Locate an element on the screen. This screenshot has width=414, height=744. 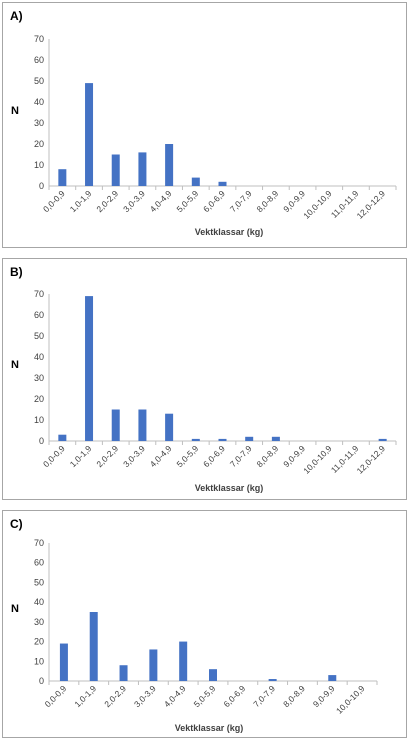
panel-label: C) is located at coordinates (16, 524).